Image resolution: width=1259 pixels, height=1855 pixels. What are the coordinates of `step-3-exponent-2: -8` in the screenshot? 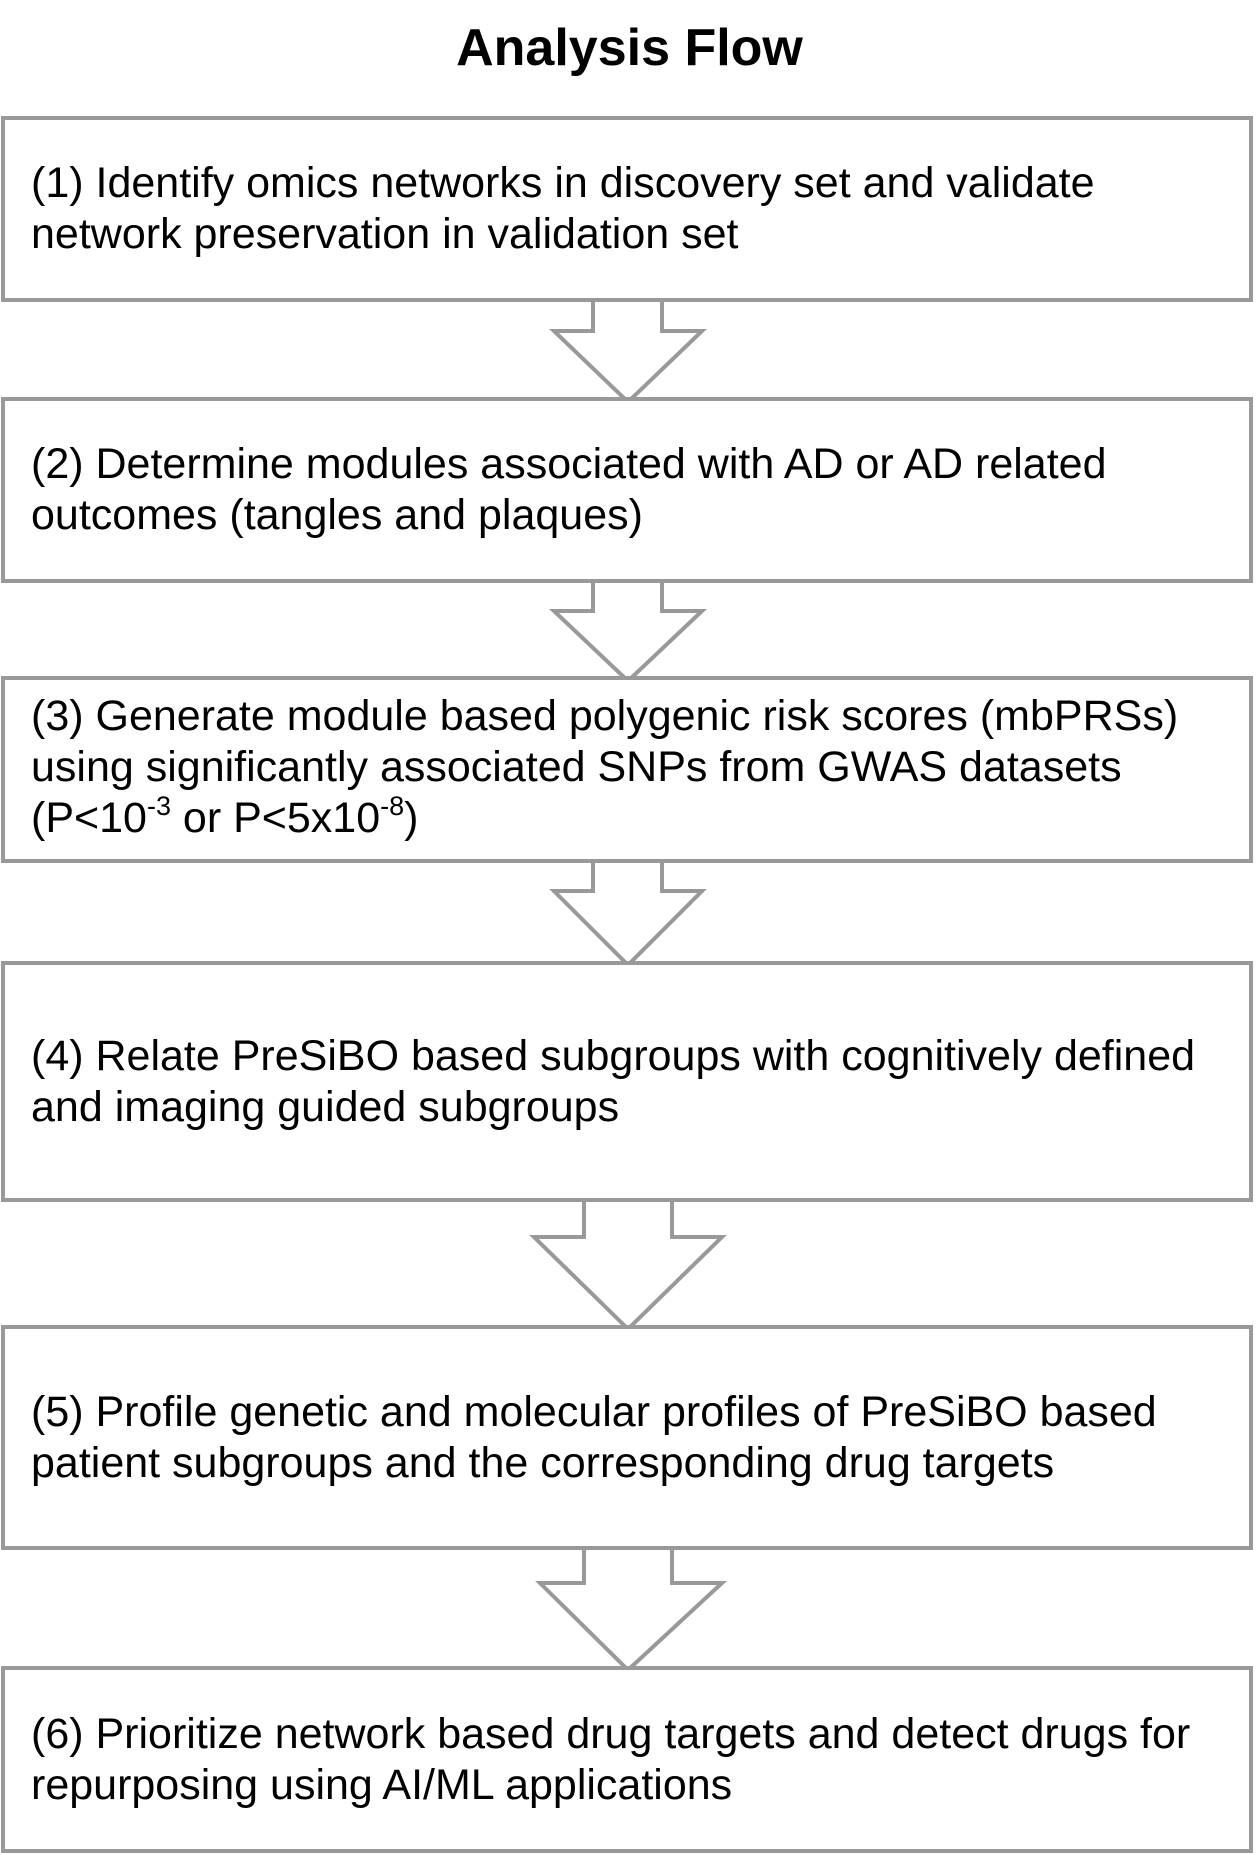 It's located at (392, 806).